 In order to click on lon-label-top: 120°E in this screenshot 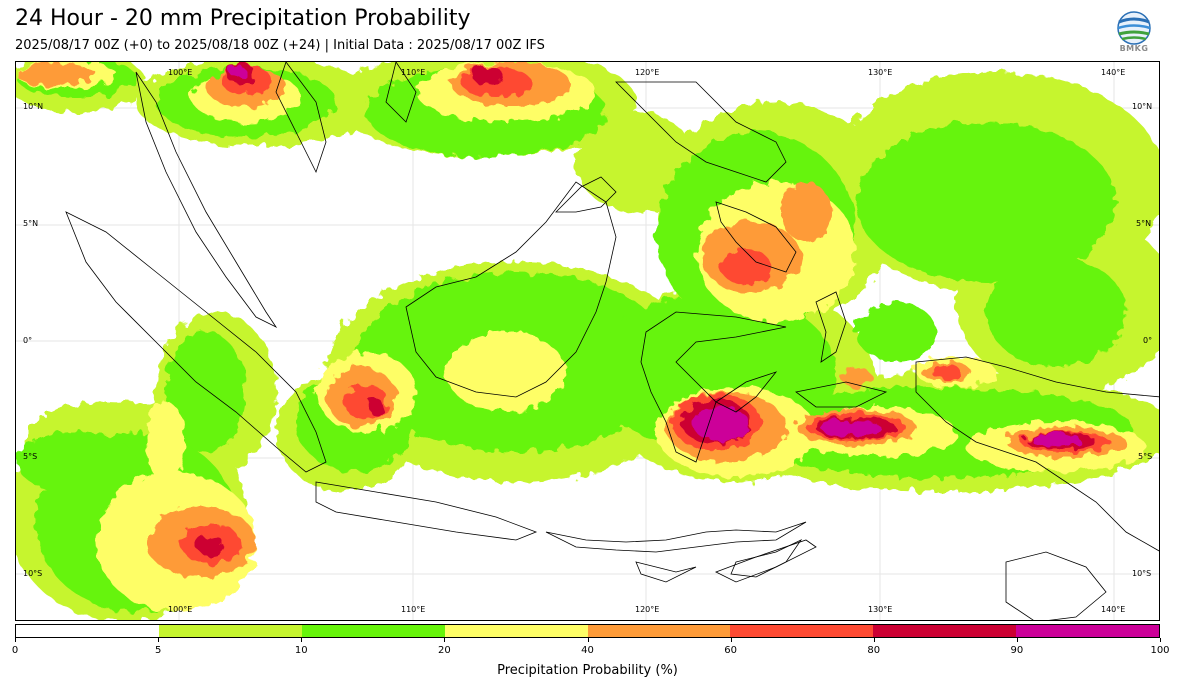, I will do `click(647, 72)`.